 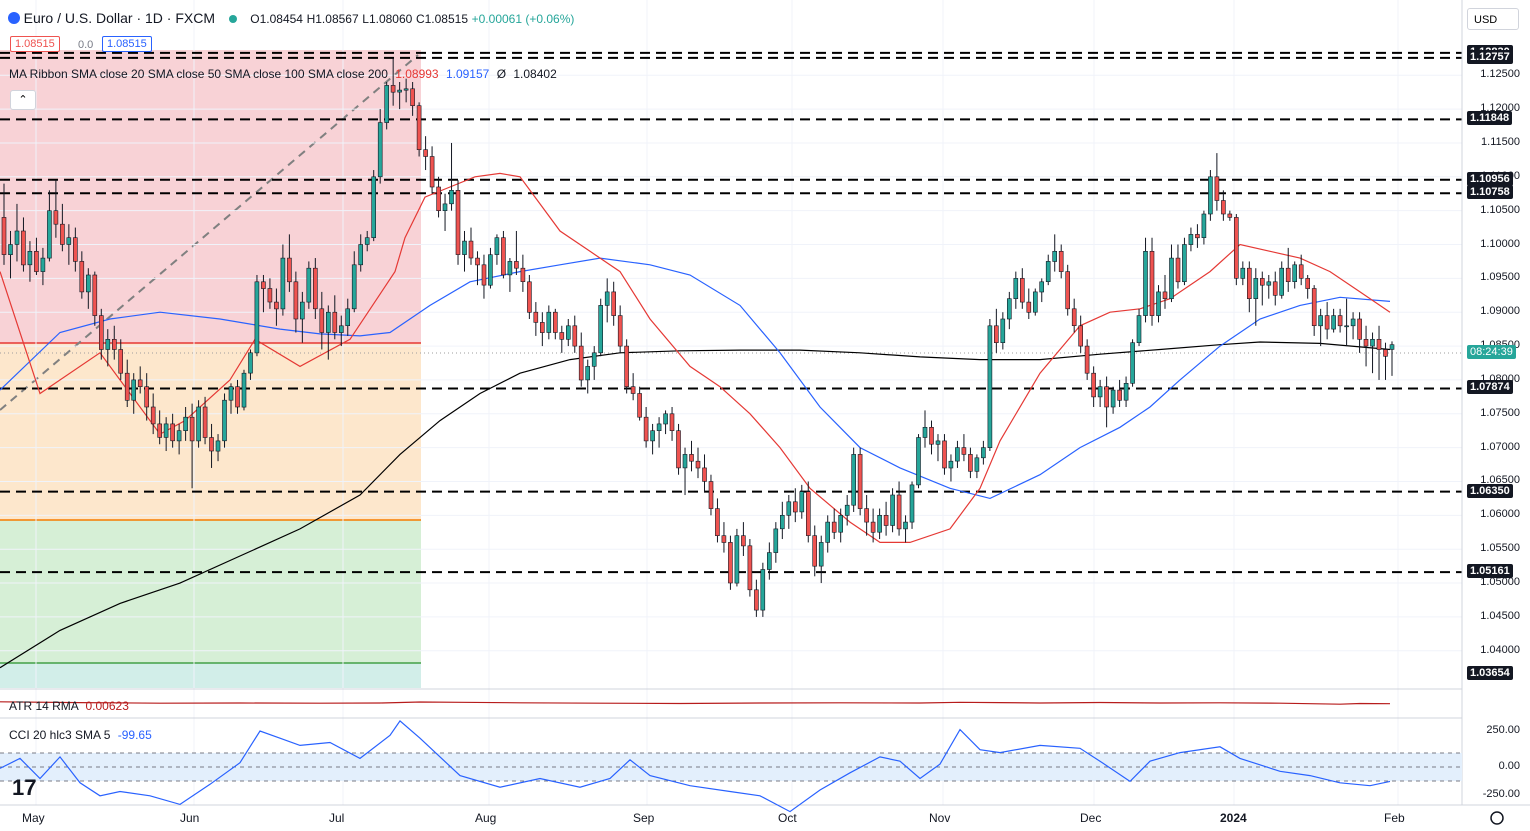 I want to click on market-status-dot, so click(x=232, y=19).